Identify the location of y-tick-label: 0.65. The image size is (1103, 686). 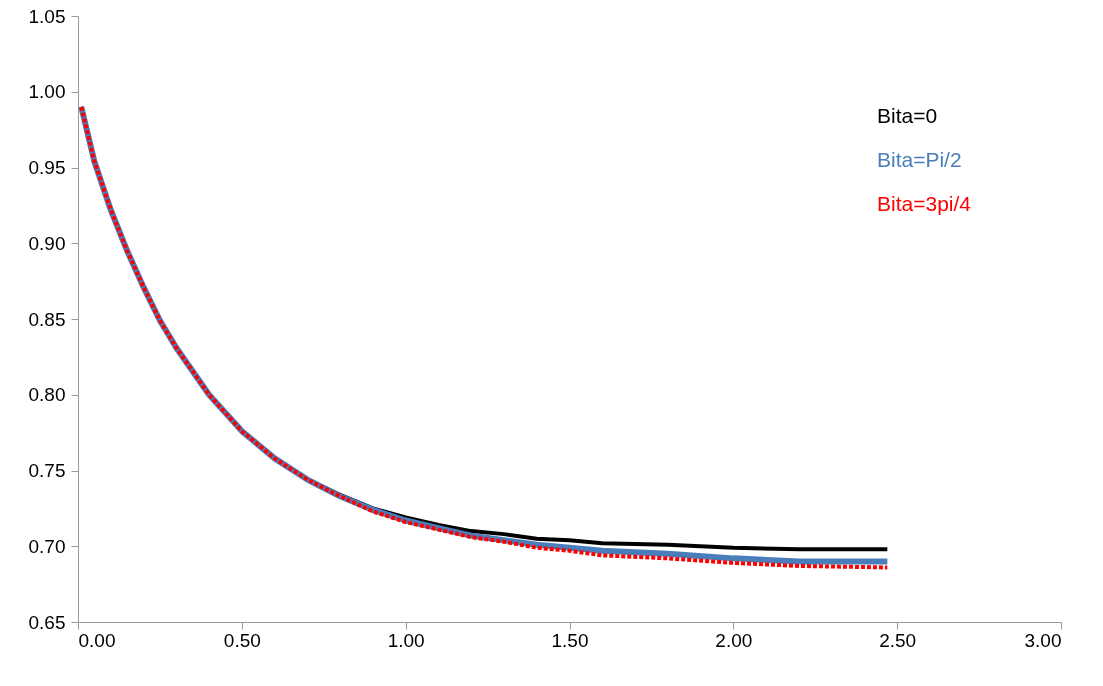
(47, 622).